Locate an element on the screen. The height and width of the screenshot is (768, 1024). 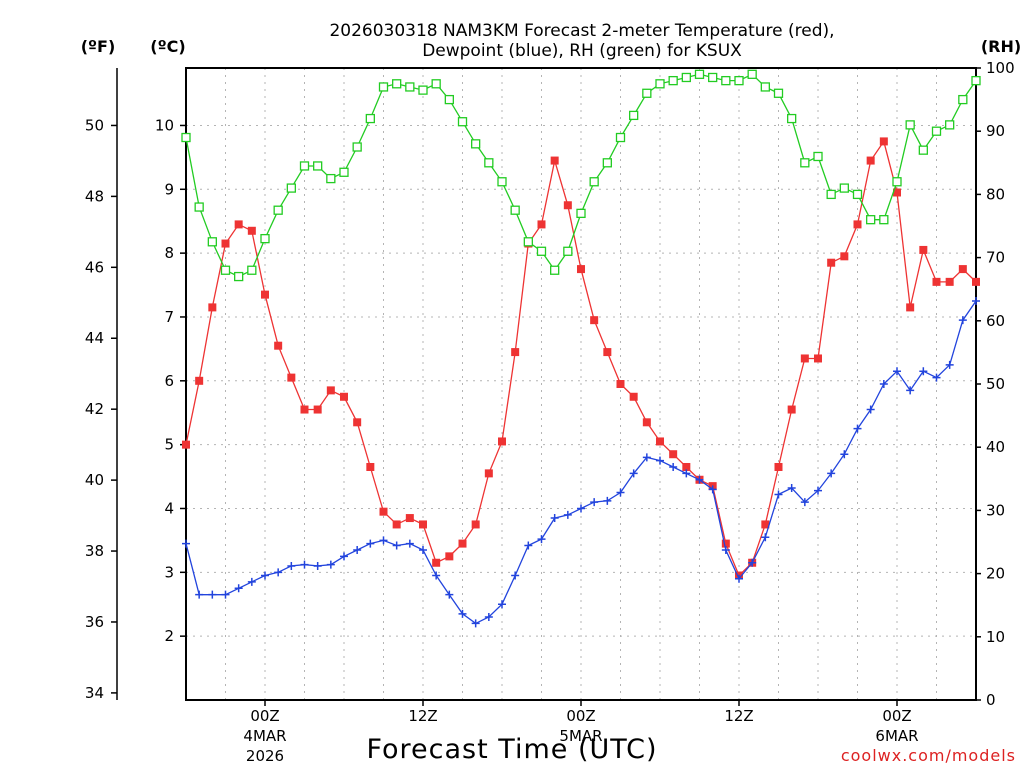
x-tick-date-label: 6MAR is located at coordinates (896, 736).